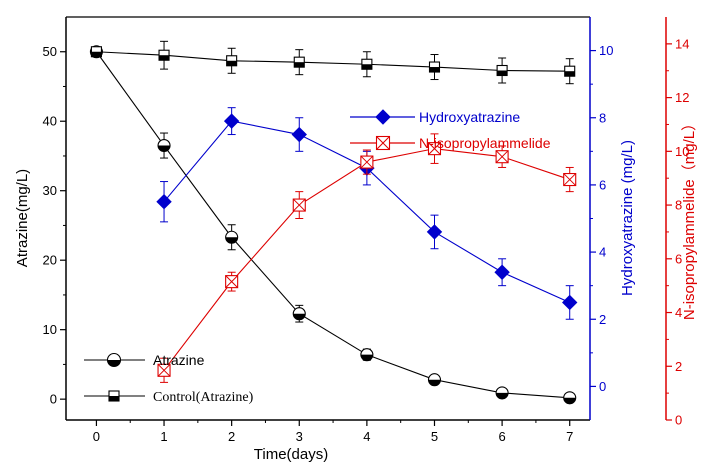 Image resolution: width=708 pixels, height=472 pixels. What do you see at coordinates (678, 312) in the screenshot?
I see `right2-y-tick-label: 4` at bounding box center [678, 312].